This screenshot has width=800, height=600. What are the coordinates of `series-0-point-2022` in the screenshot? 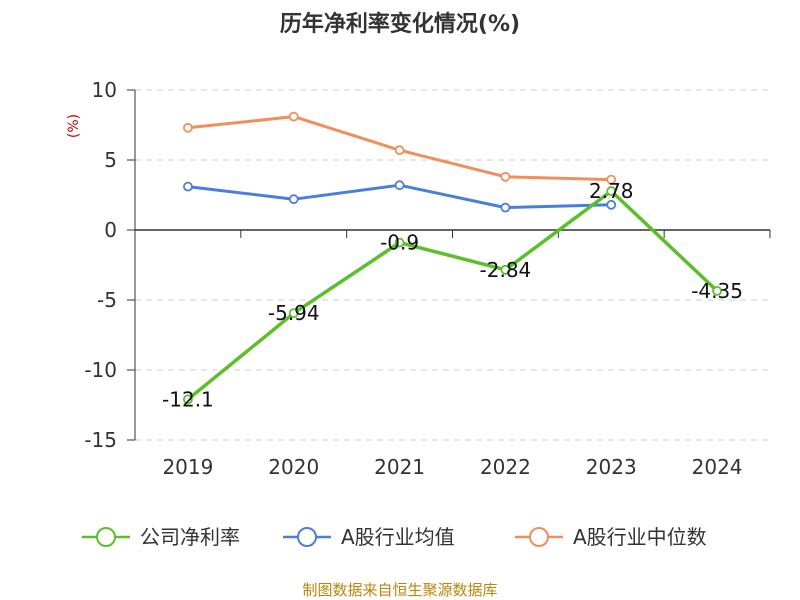 It's located at (505, 269).